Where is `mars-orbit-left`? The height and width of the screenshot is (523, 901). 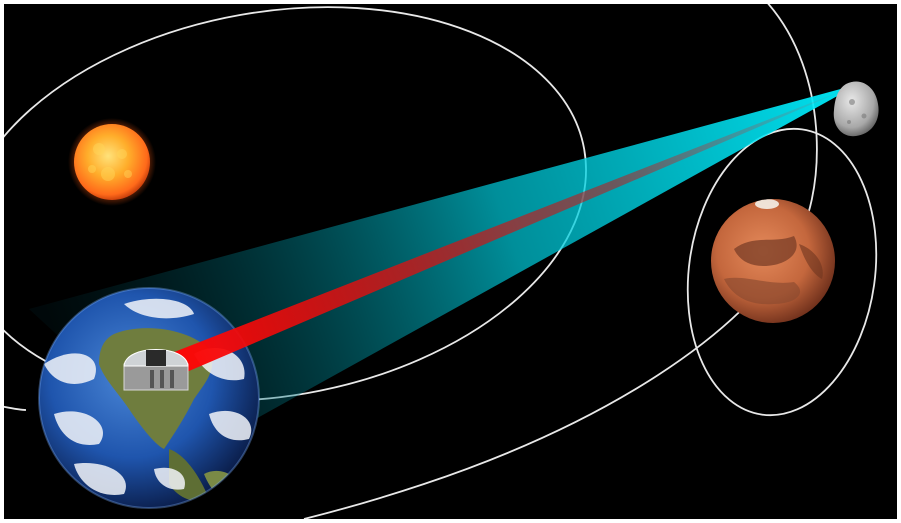
mars-orbit-left is located at coordinates (15, 408).